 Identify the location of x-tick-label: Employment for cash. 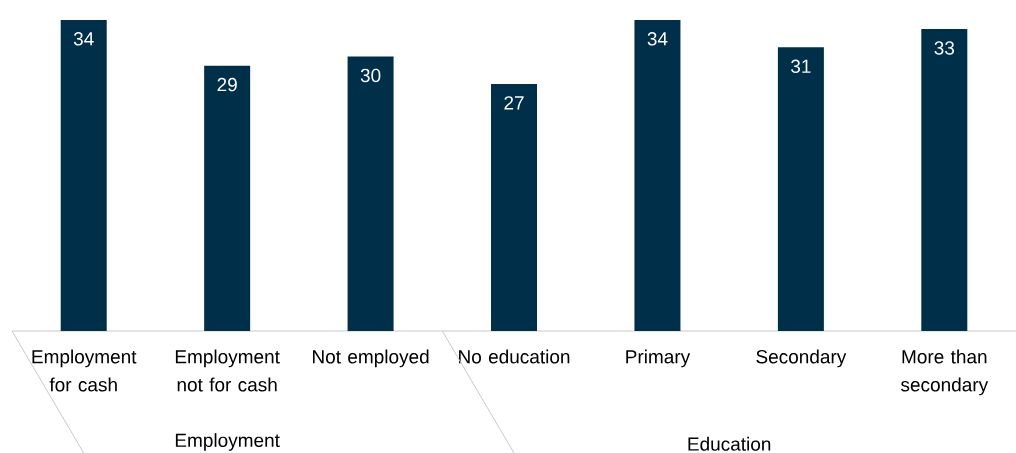
(84, 370).